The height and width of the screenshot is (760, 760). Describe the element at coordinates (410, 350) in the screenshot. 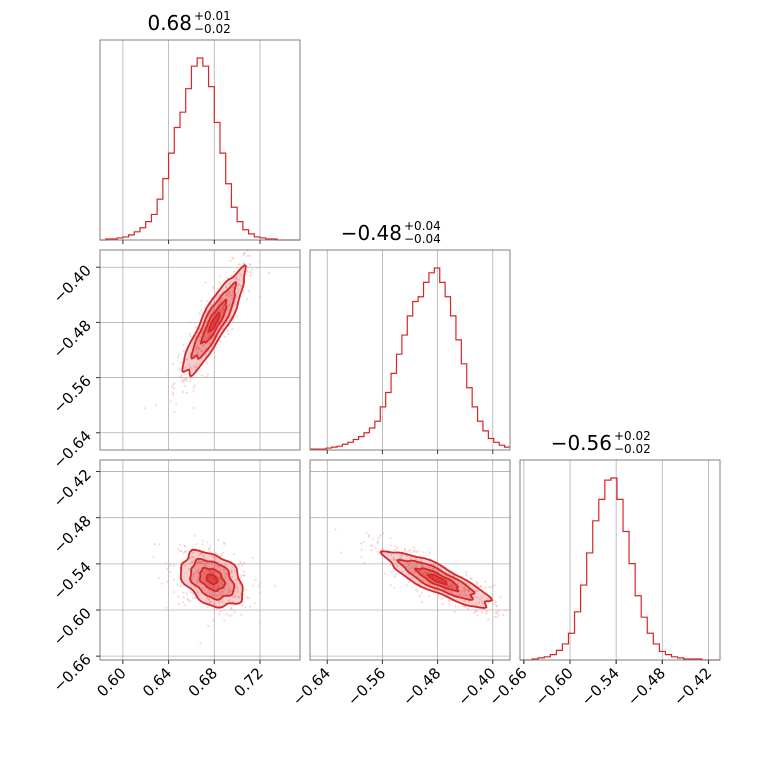

I see `histogram-panel-frame` at that location.